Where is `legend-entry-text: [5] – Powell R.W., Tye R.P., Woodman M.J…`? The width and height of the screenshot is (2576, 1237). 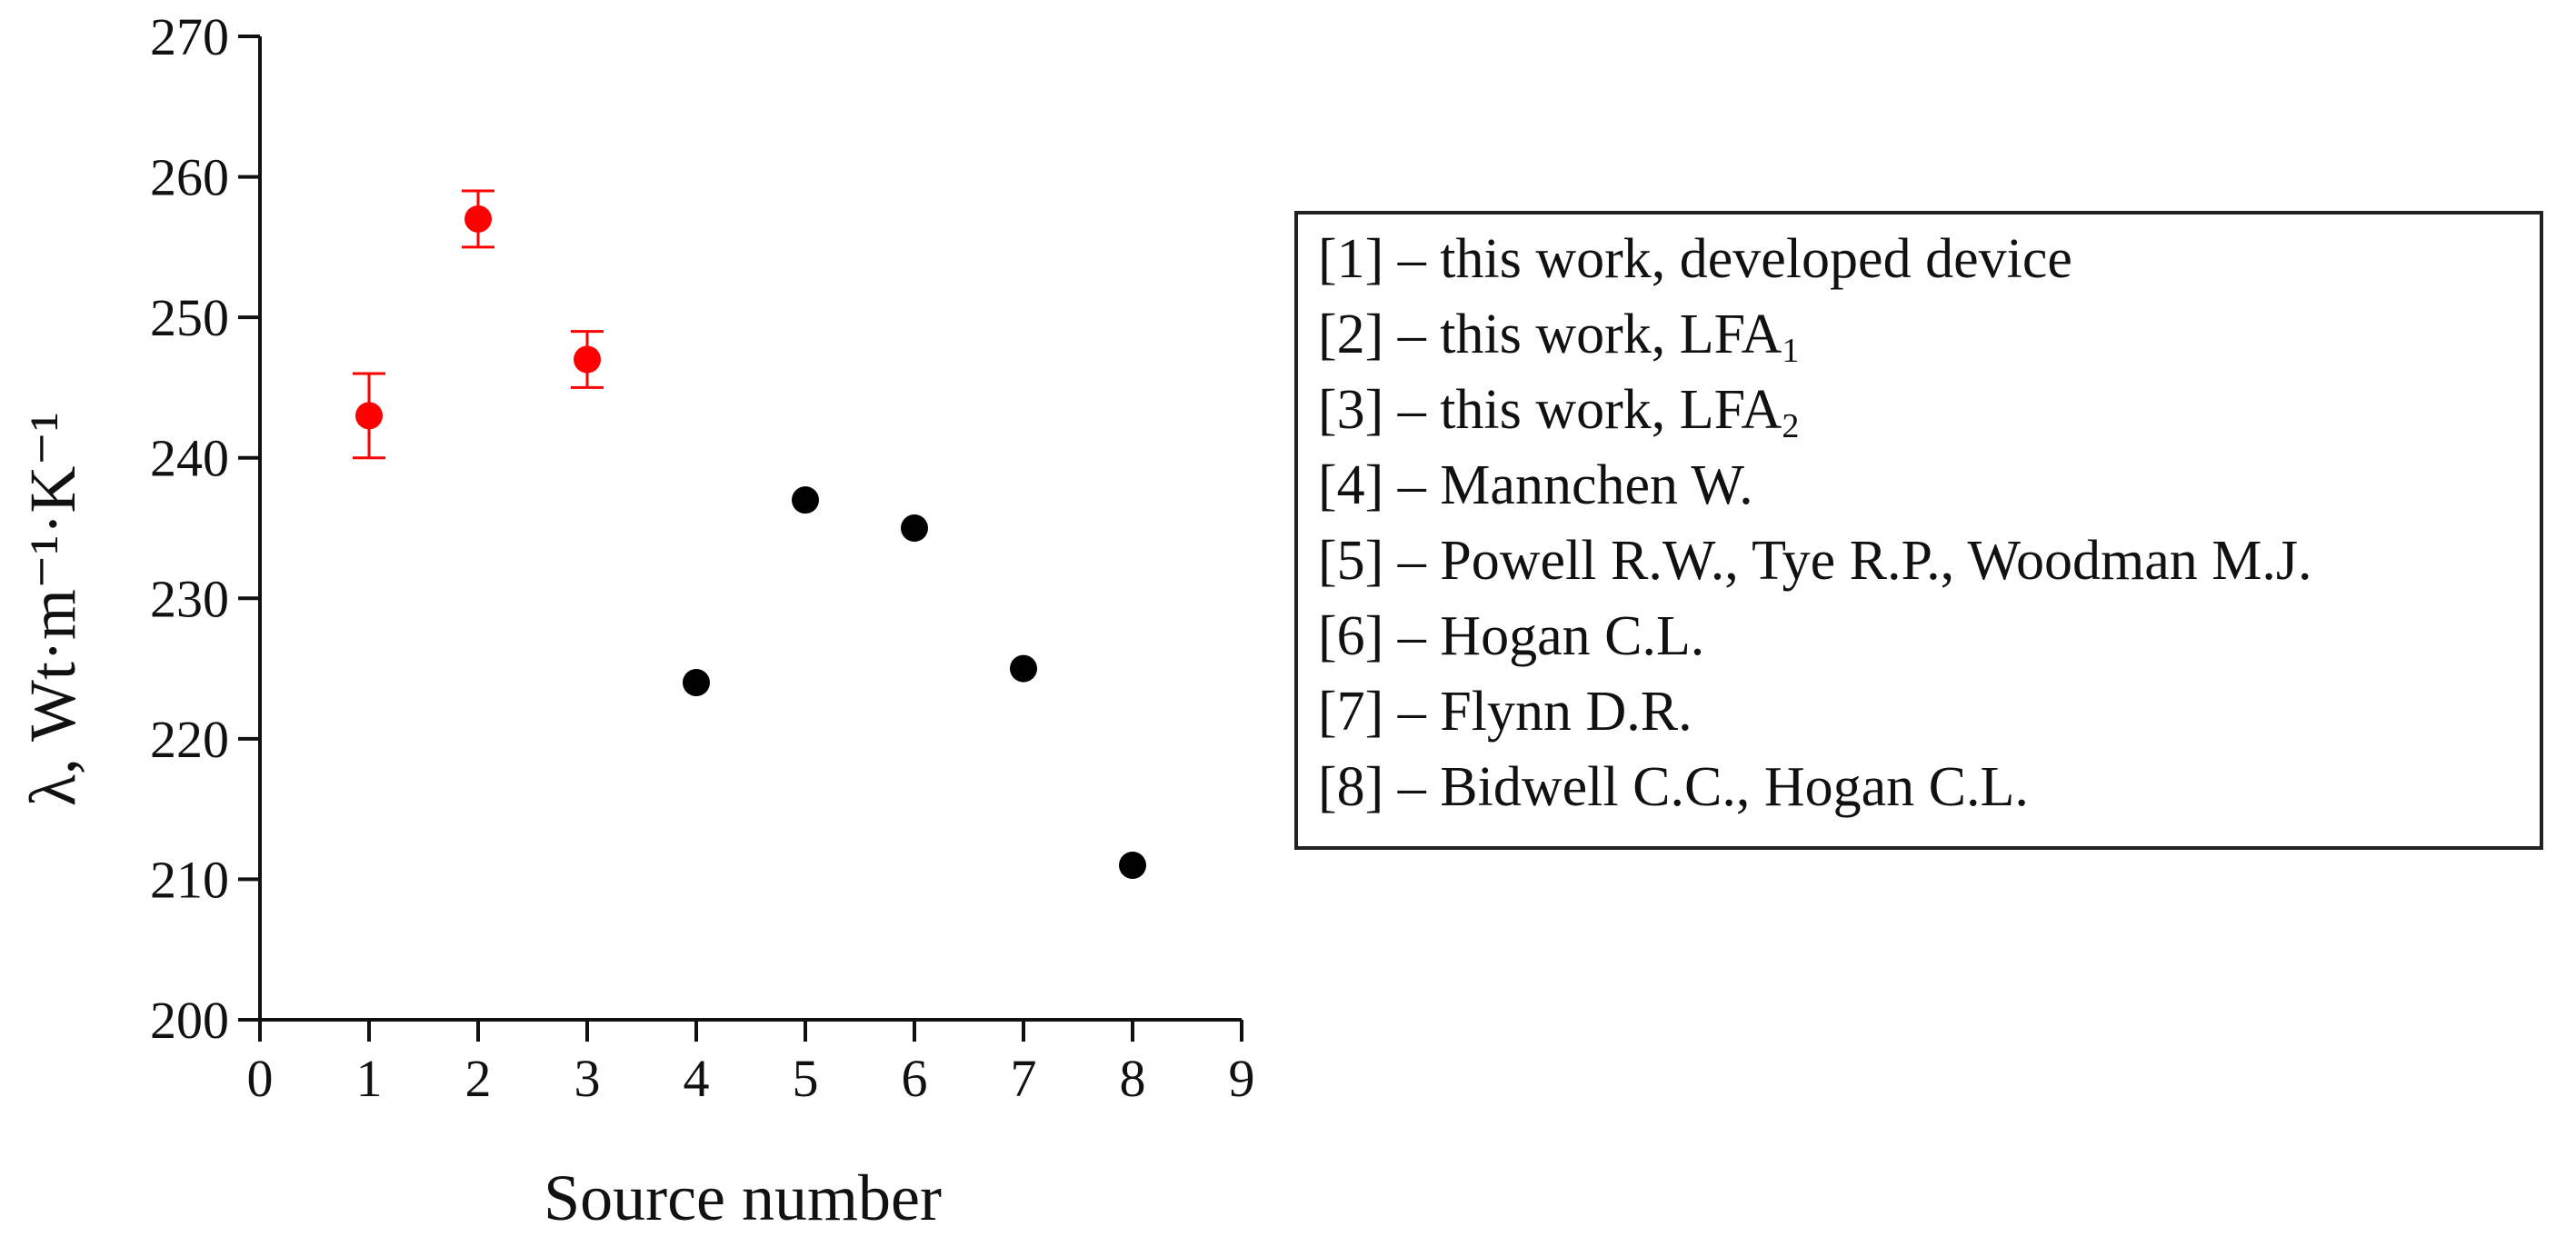
legend-entry-text: [5] – Powell R.W., Tye R.P., Woodman M.J… is located at coordinates (1815, 561).